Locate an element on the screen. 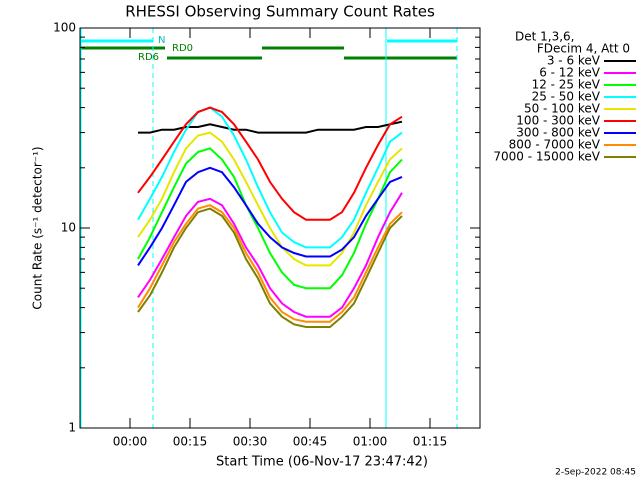  timestamp: 2-Sep-2022 08:45 is located at coordinates (595, 473).